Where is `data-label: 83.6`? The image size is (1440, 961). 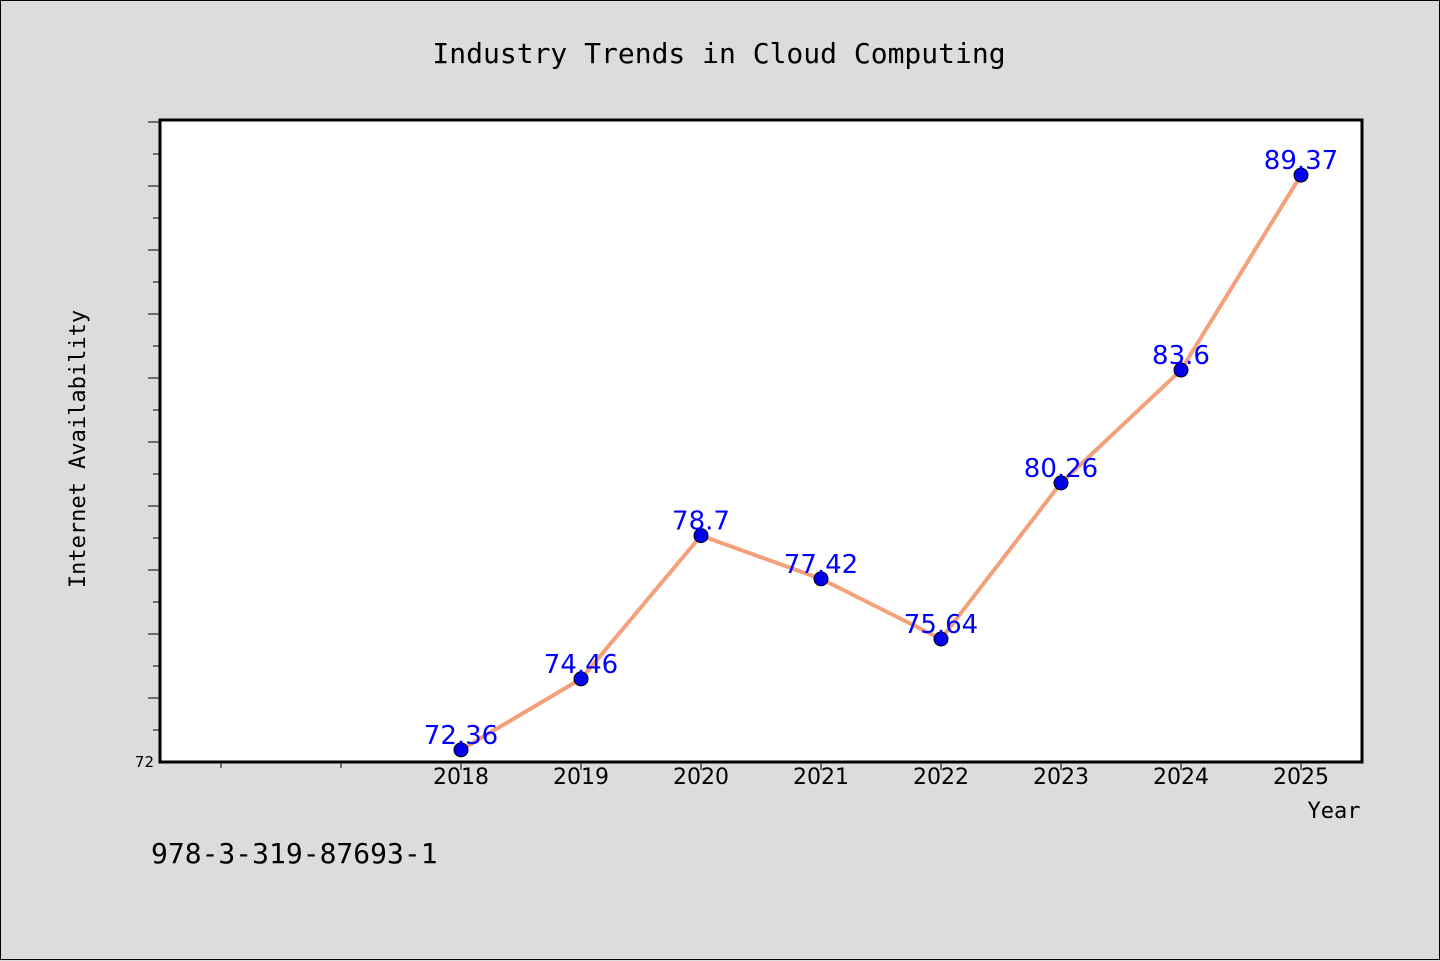 data-label: 83.6 is located at coordinates (1181, 356).